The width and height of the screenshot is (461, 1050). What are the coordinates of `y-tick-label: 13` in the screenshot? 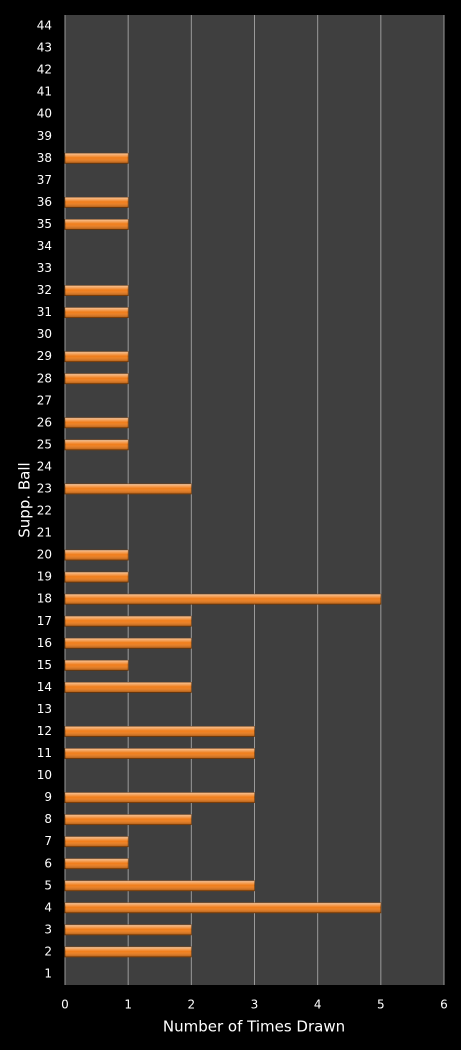 It's located at (44, 709).